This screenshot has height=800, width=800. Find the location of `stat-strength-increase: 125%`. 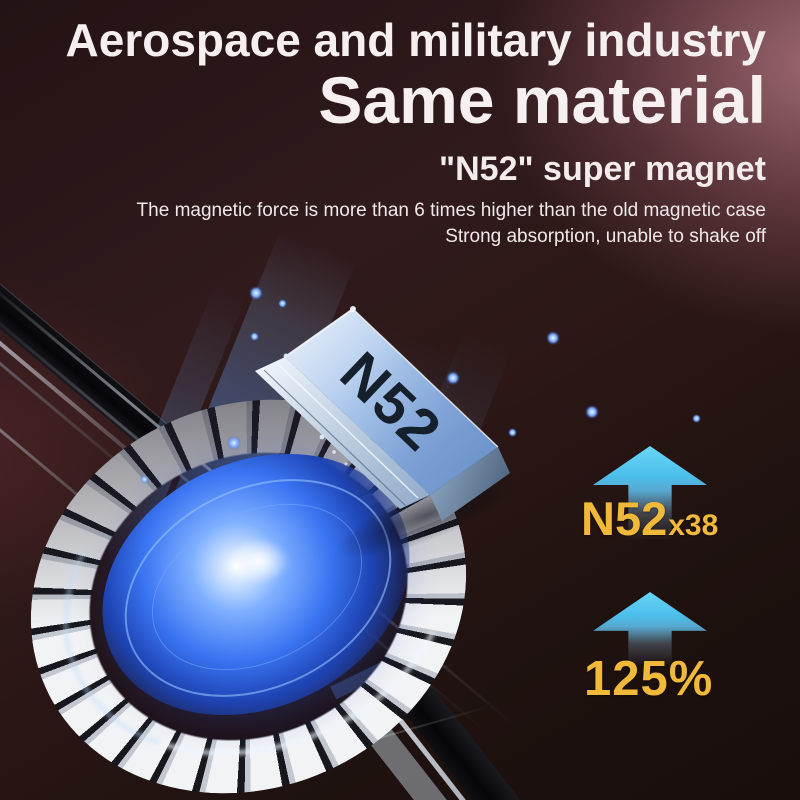

stat-strength-increase: 125% is located at coordinates (648, 679).